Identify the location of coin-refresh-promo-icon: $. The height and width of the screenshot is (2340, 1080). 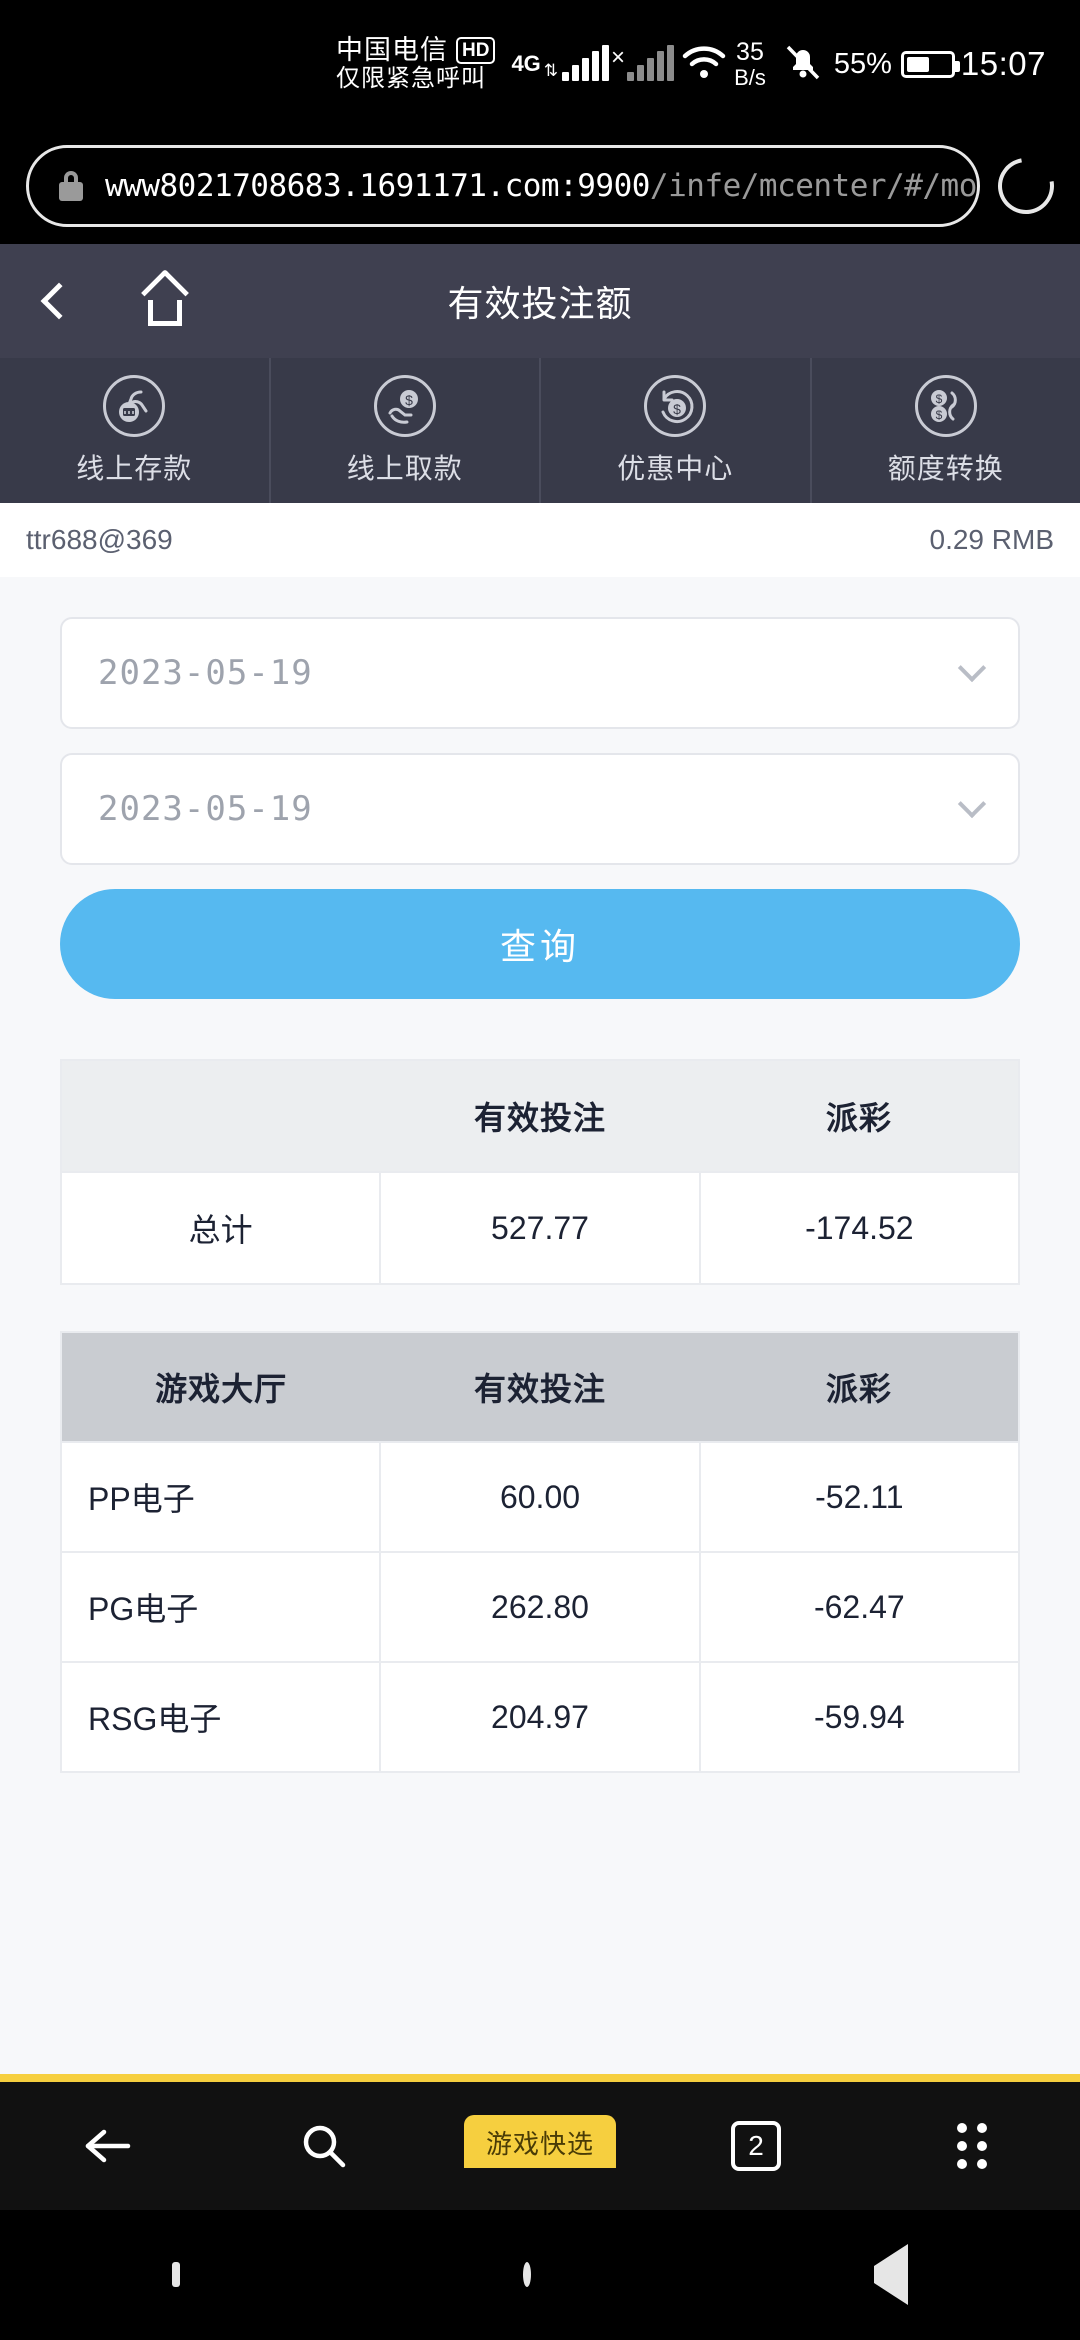
(675, 405).